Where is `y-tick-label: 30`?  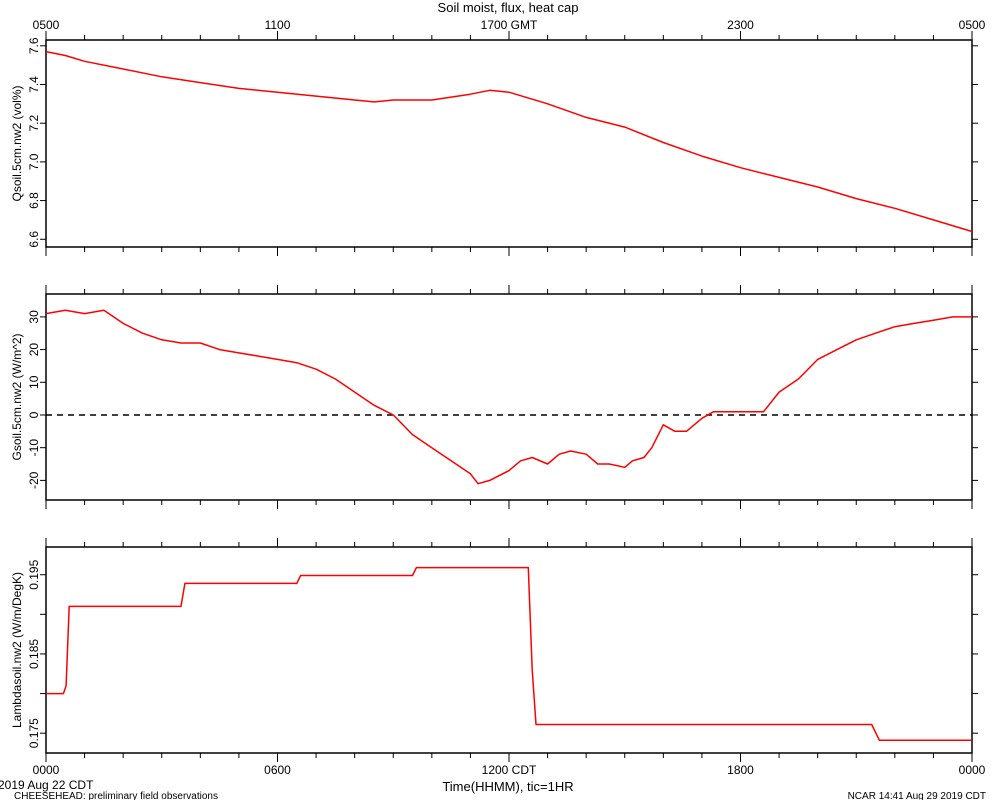
y-tick-label: 30 is located at coordinates (34, 317).